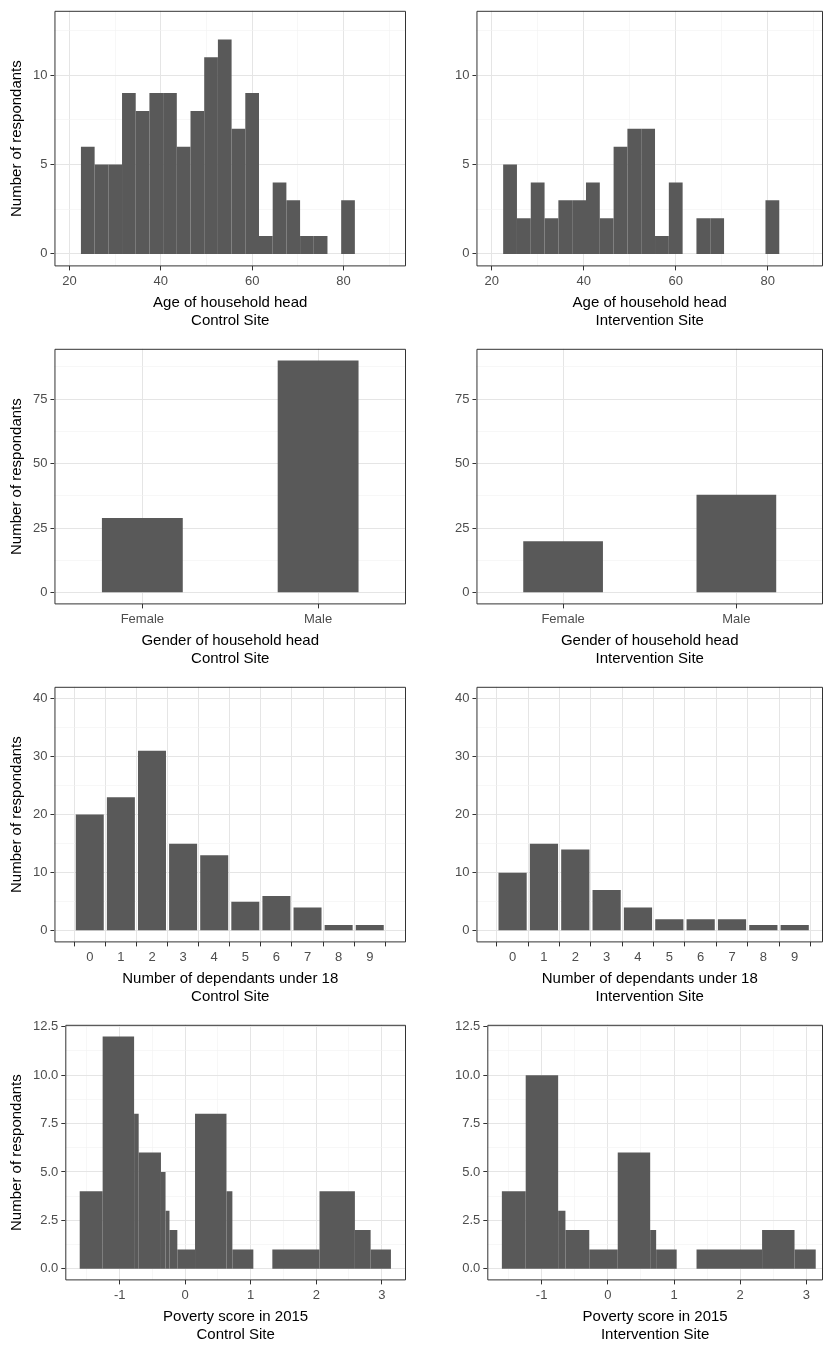 The width and height of the screenshot is (823, 1351). What do you see at coordinates (649, 649) in the screenshot?
I see `x-axis-title: Gender of household head Intervention Site` at bounding box center [649, 649].